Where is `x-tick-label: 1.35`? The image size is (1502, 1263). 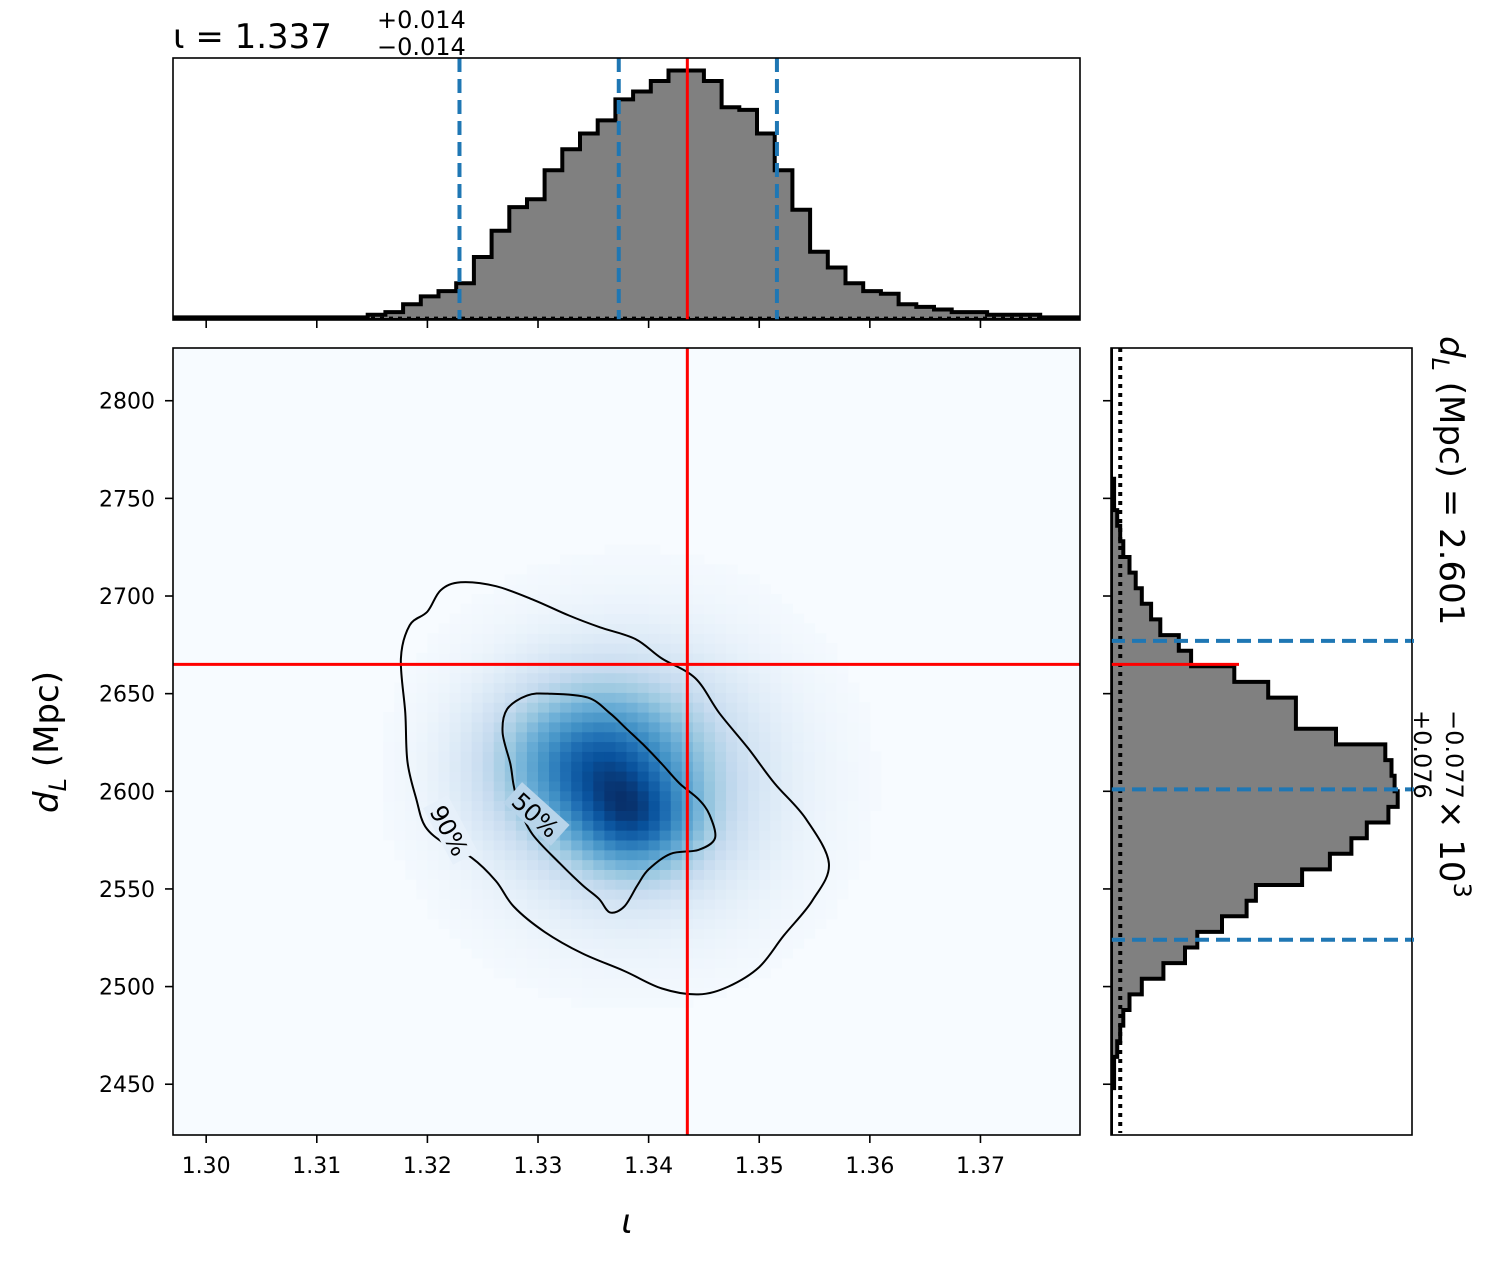
x-tick-label: 1.35 is located at coordinates (759, 1166).